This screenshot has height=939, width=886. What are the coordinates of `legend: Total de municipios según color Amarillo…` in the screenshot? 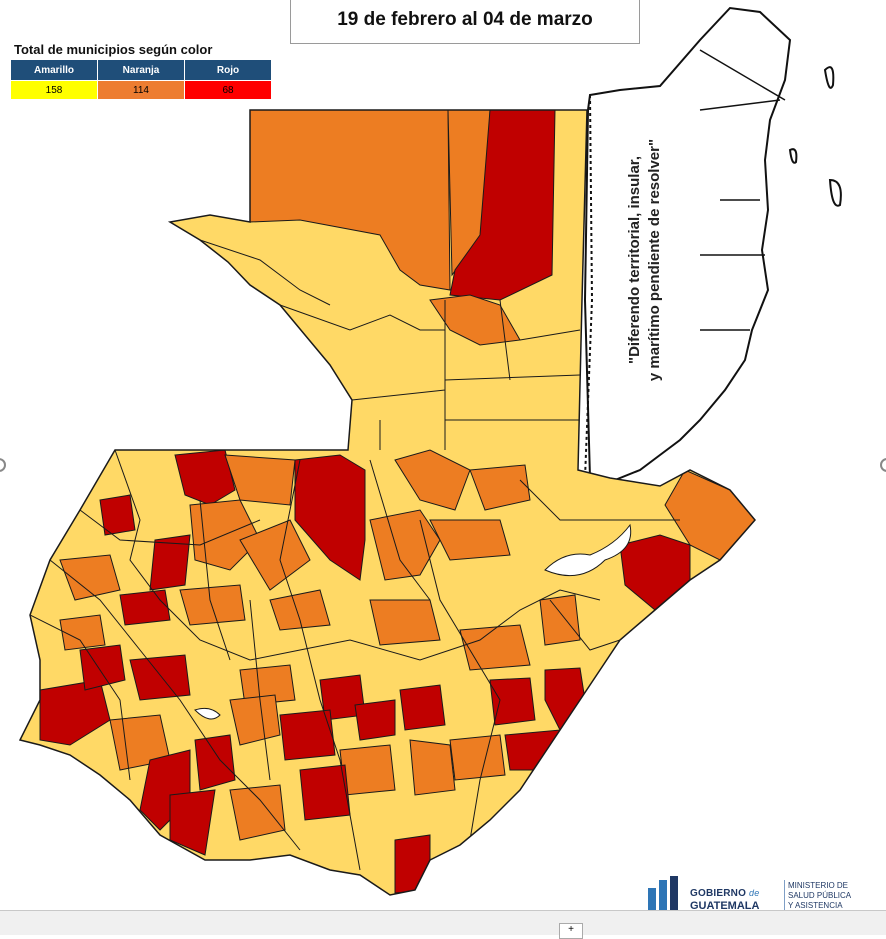 It's located at (141, 71).